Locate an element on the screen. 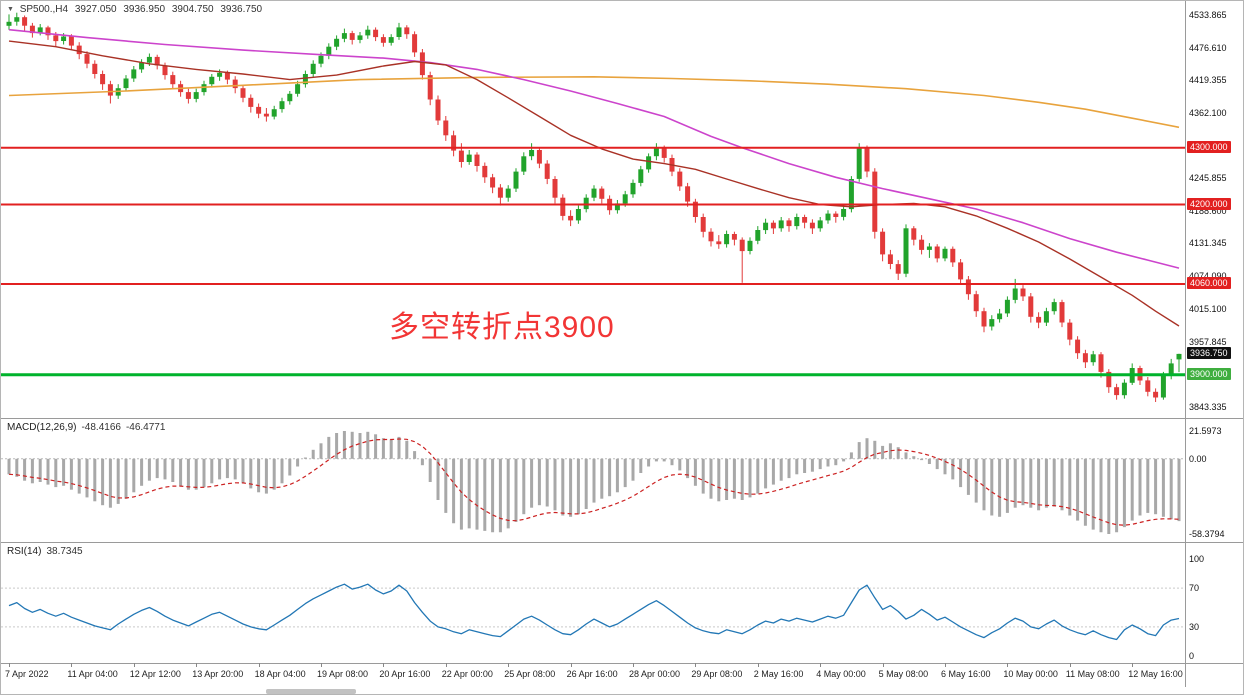  ohlc-high: 3936.950 is located at coordinates (144, 9).